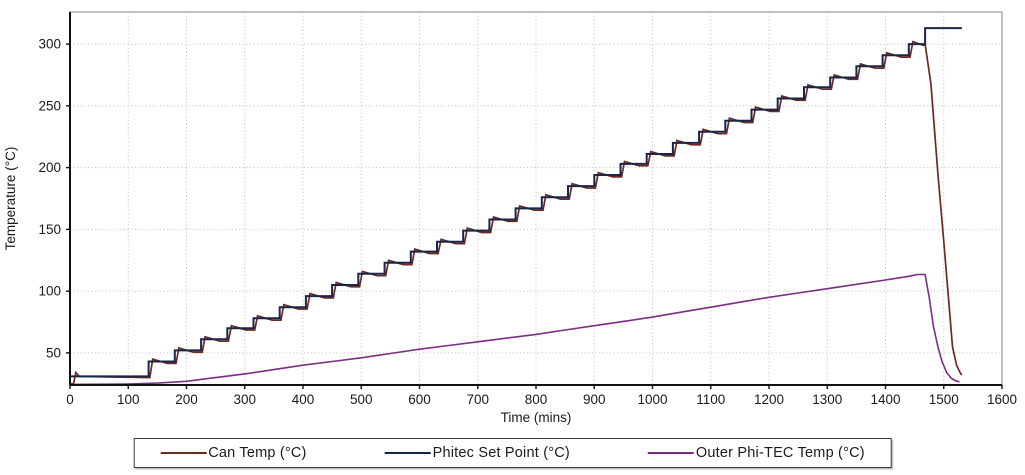  Describe the element at coordinates (419, 399) in the screenshot. I see `x-tick-label: 600` at that location.